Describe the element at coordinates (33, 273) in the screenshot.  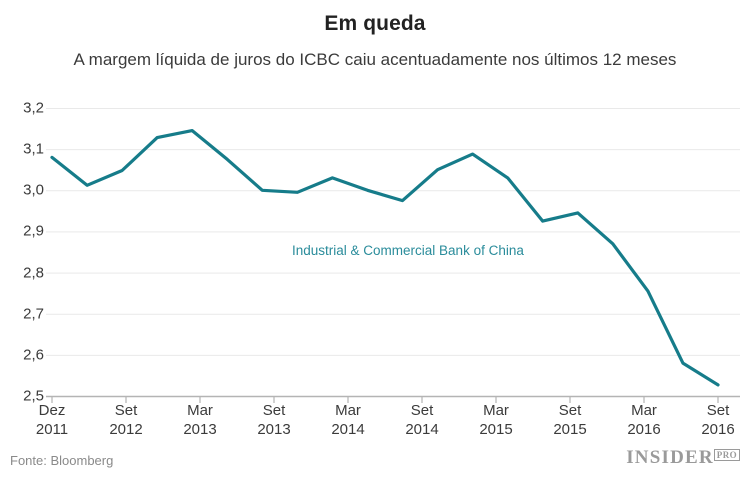
I see `y-tick-label: 2,8` at that location.